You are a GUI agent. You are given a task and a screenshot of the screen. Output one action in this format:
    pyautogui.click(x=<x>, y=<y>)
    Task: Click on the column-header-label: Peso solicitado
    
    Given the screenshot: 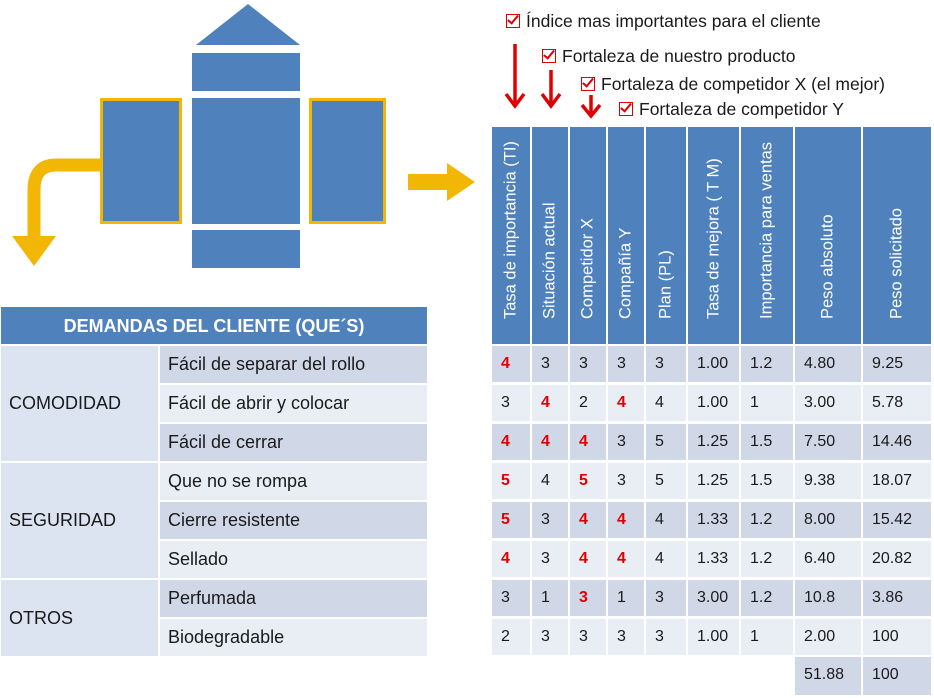 What is the action you would take?
    pyautogui.click(x=896, y=263)
    